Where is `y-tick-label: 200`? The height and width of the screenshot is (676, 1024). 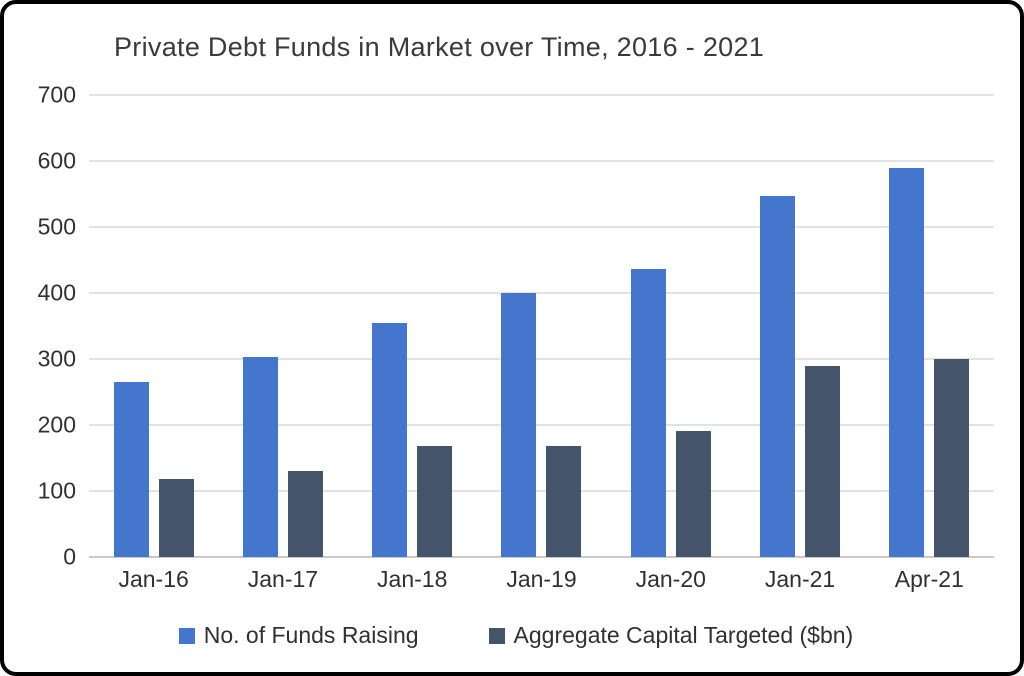
y-tick-label: 200 is located at coordinates (56, 424).